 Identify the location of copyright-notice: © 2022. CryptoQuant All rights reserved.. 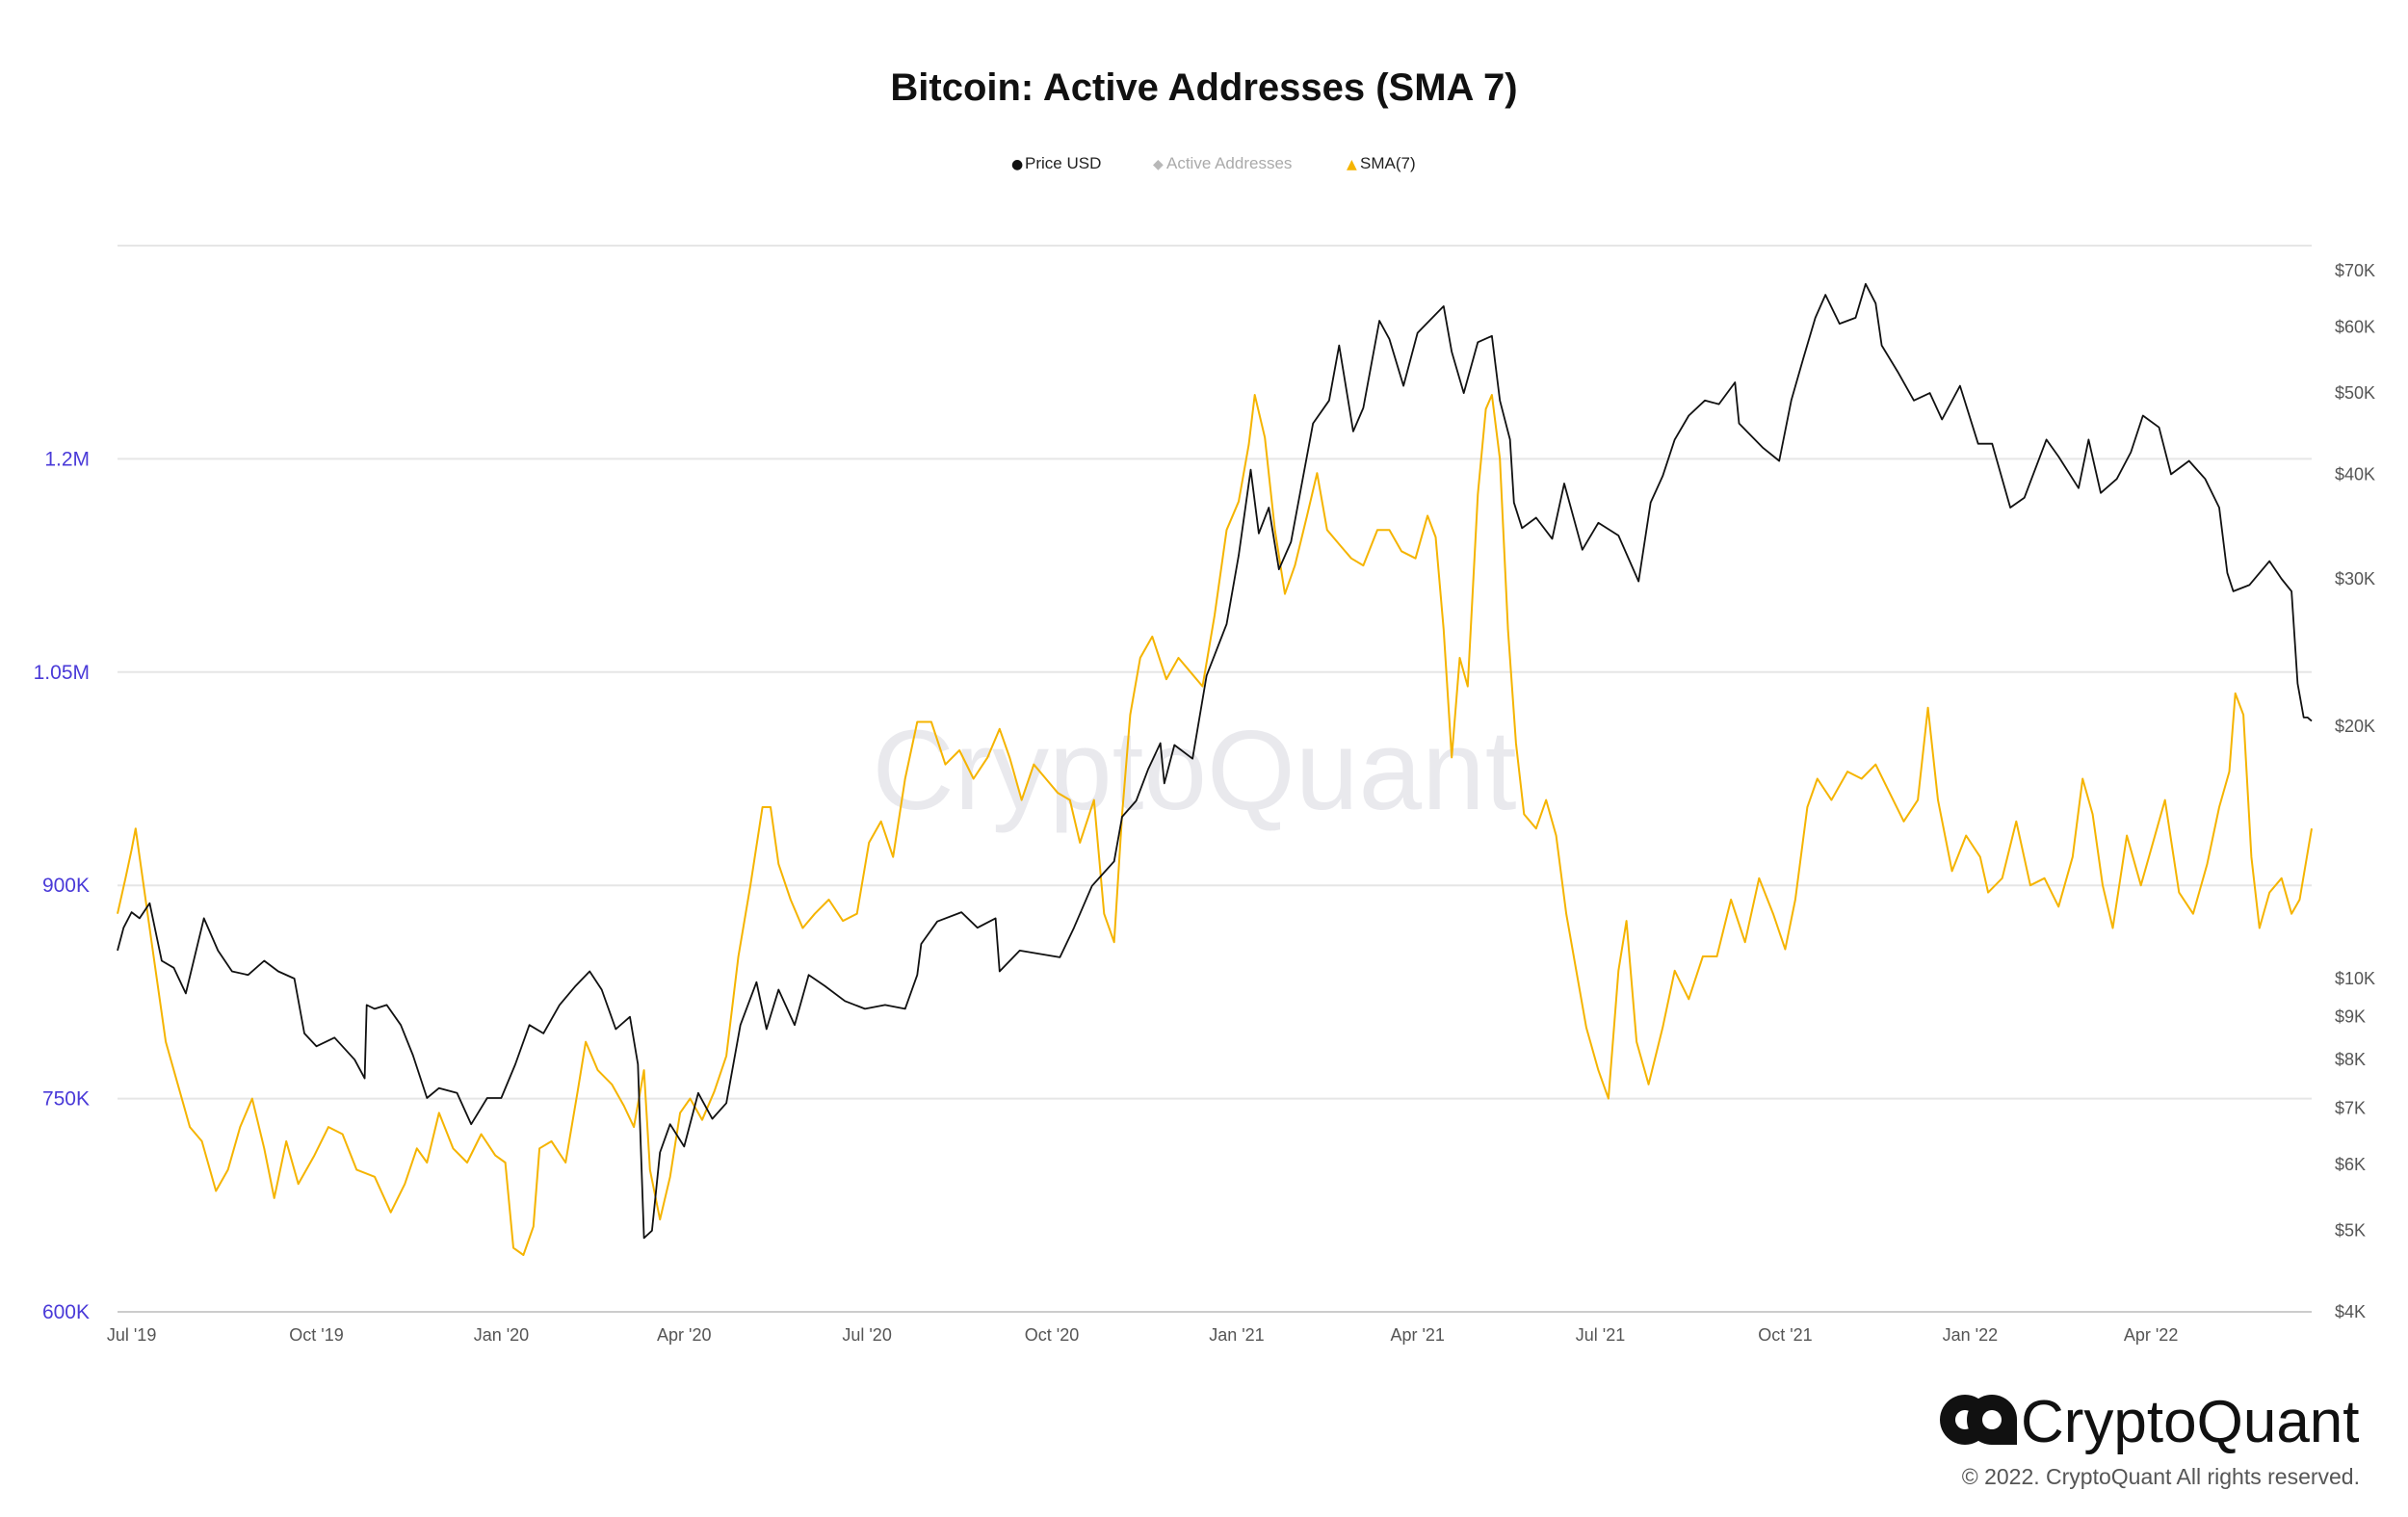
(2161, 1476).